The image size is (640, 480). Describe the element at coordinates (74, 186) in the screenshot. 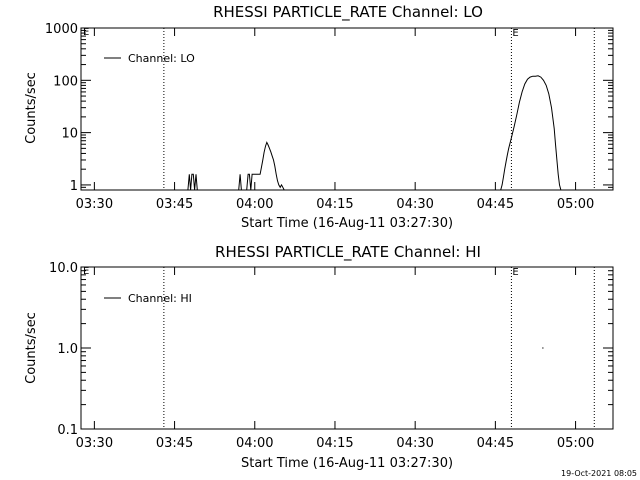

I see `y-tick-label: 1` at that location.